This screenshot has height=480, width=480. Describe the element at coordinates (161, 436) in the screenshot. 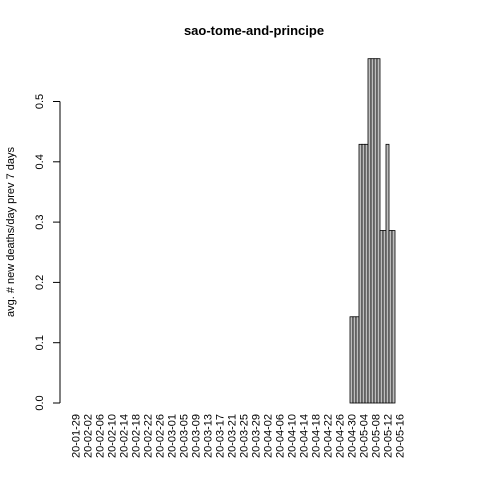

I see `x-tick-label: 20-02-26` at that location.